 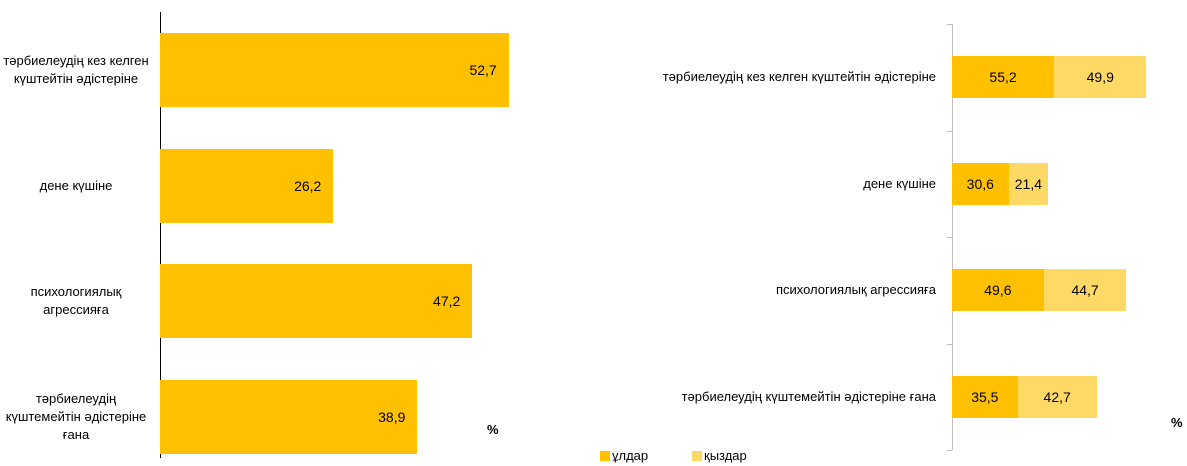 I want to click on value-label: 42,7, so click(x=1057, y=396).